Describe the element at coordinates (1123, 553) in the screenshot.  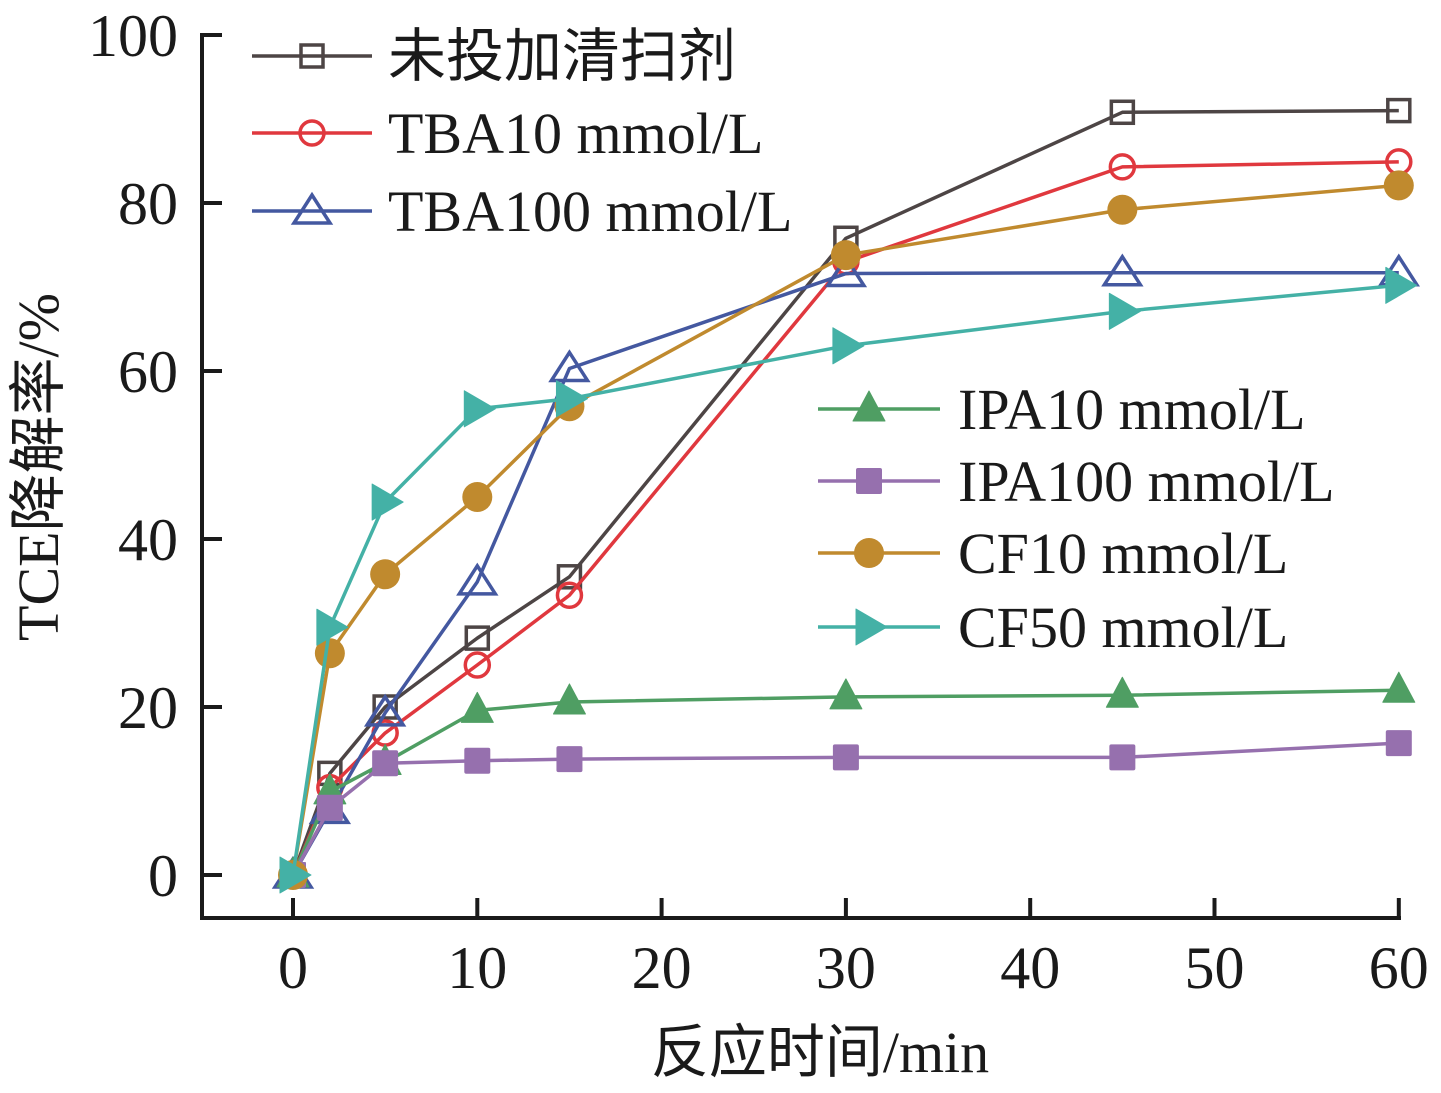
I see `legend-label: CF10 mmol/L` at that location.